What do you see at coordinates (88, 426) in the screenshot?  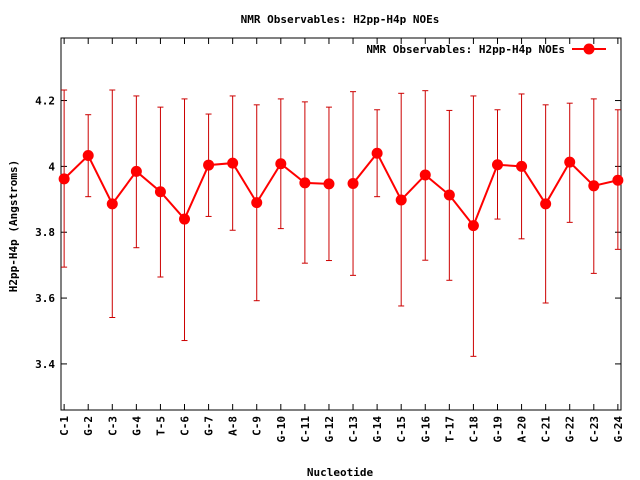 I see `x-tick-label: G-2` at bounding box center [88, 426].